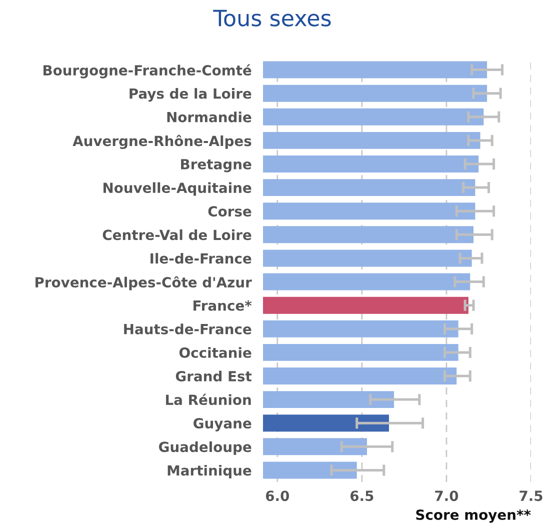 The image size is (545, 529). What do you see at coordinates (223, 425) in the screenshot?
I see `y-tick-label: Guyane` at bounding box center [223, 425].